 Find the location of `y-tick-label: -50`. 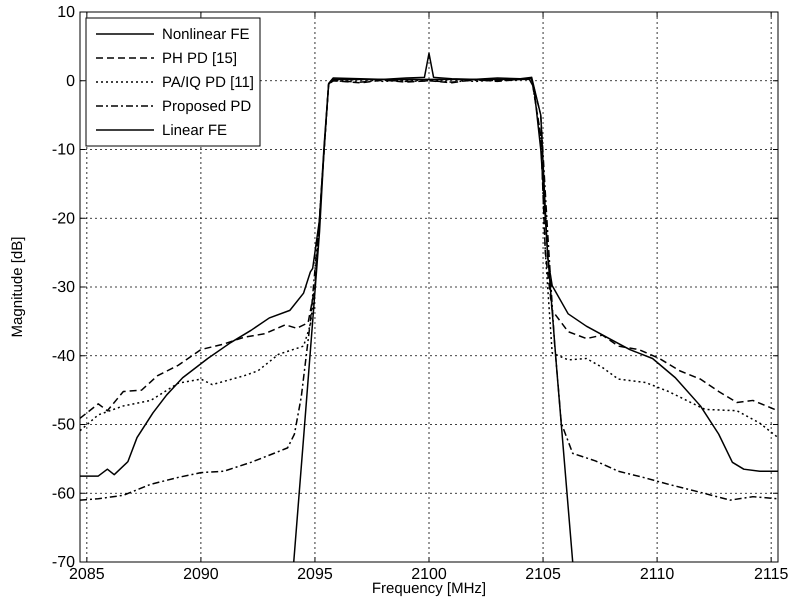

y-tick-label: -50 is located at coordinates (64, 425).